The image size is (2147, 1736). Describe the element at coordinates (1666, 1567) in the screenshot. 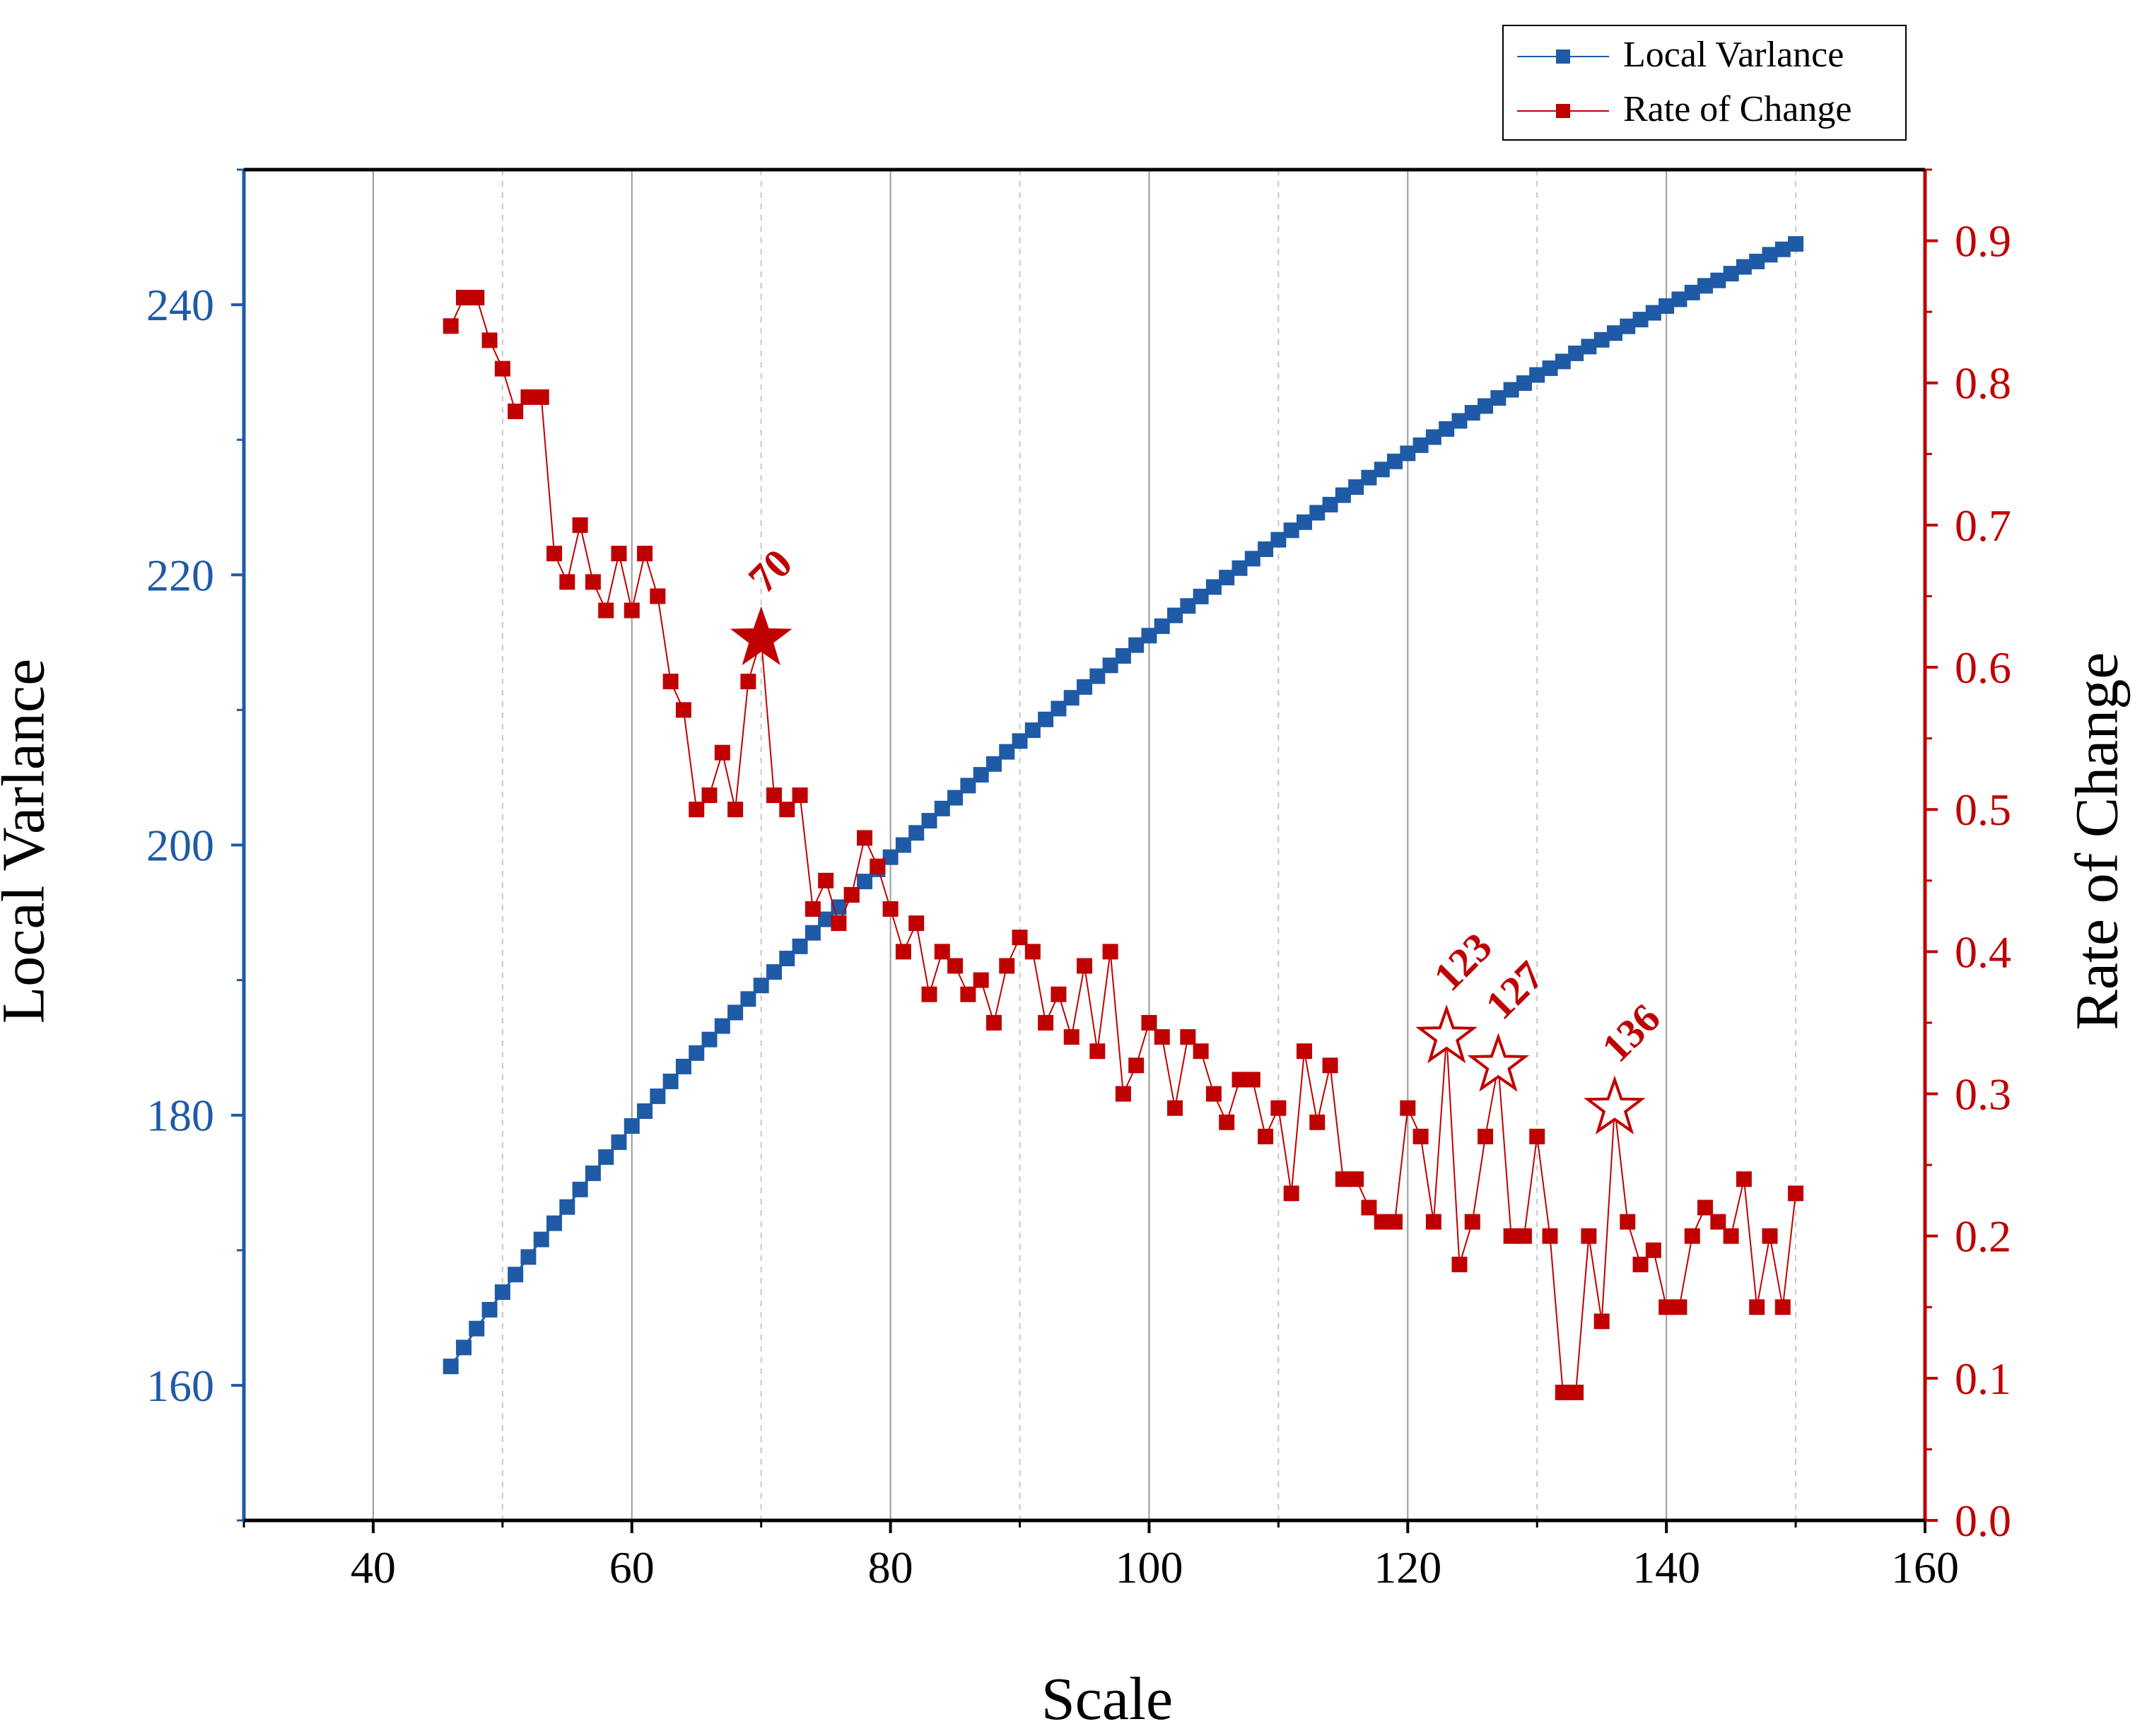

I see `x-tick-label: 140` at that location.